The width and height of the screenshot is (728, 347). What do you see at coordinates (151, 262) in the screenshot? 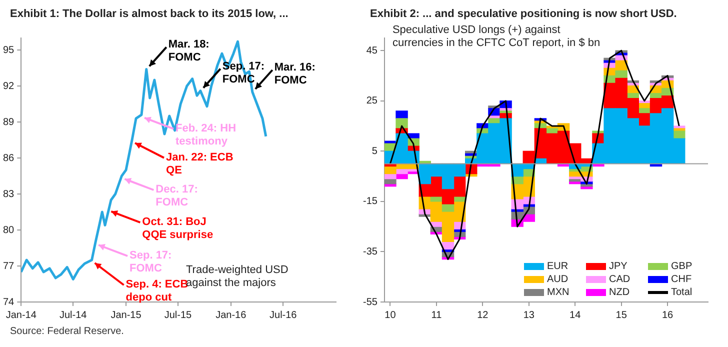
I see `annotation: Sep. 17: FOMC` at bounding box center [151, 262].